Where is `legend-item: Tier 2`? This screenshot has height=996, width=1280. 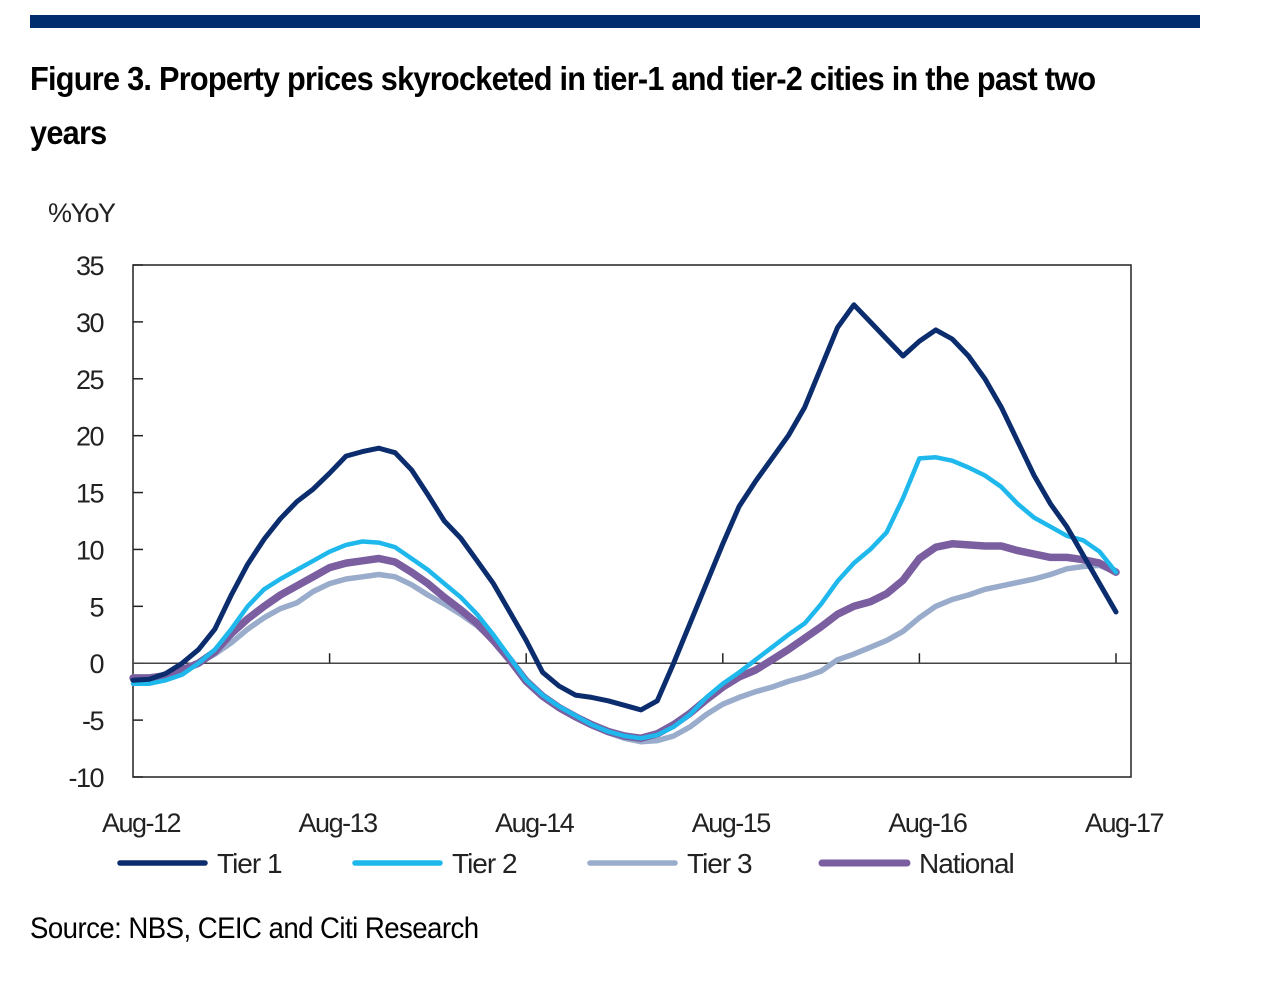 legend-item: Tier 2 is located at coordinates (435, 863).